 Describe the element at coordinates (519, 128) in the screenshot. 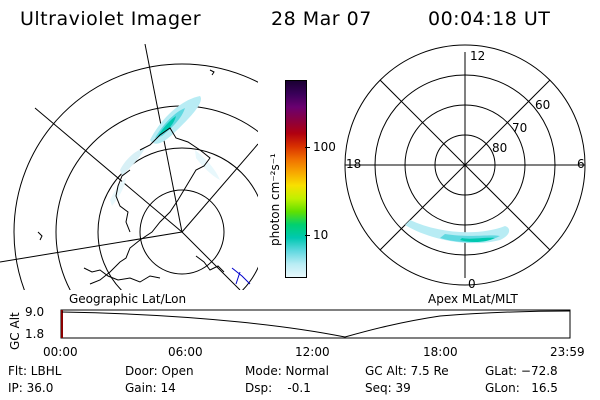

I see `mlat-label-70: 70` at that location.